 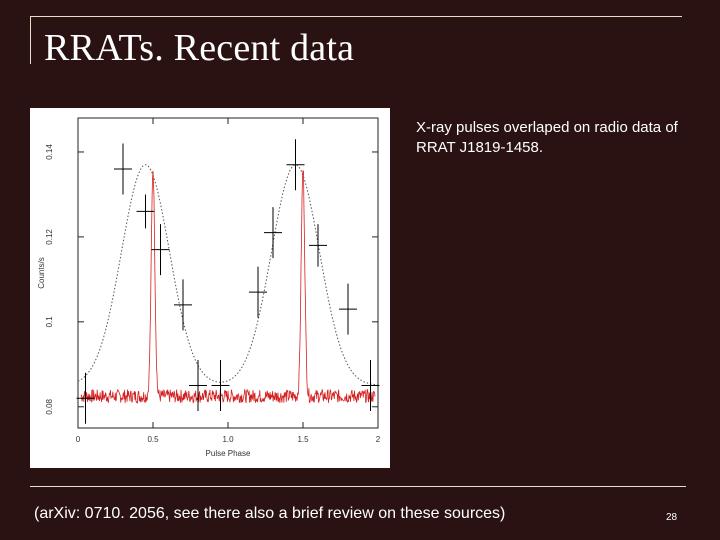 What do you see at coordinates (49, 152) in the screenshot?
I see `y-tick-label: 0.14` at bounding box center [49, 152].